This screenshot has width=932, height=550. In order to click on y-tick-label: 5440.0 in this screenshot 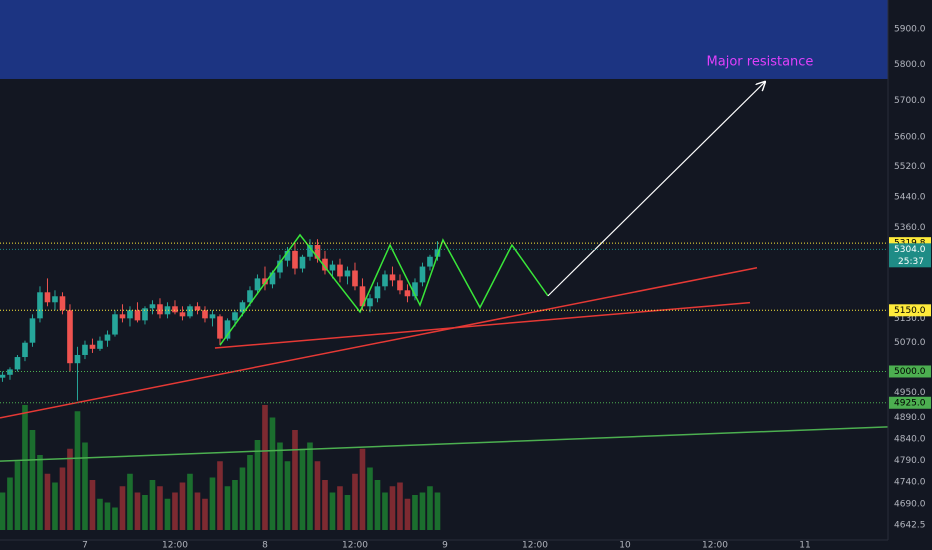, I will do `click(910, 197)`.